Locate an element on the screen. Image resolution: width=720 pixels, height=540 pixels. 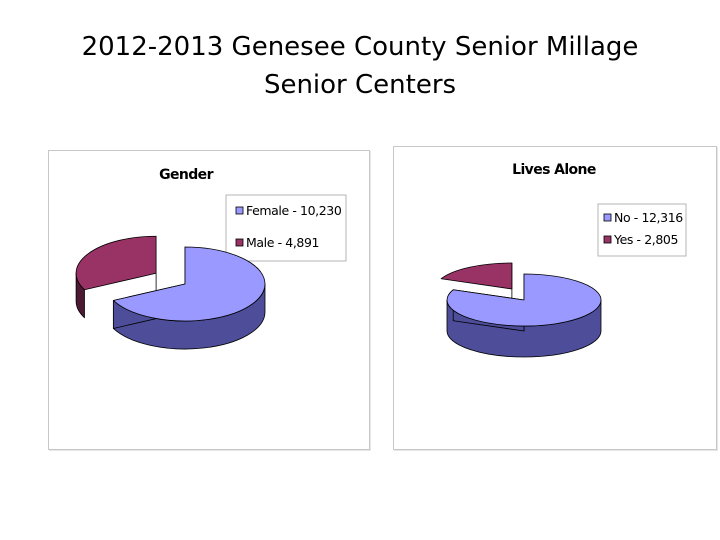
lives-alone-legend: No - 12,316 Yes - 2,805 is located at coordinates (642, 230).